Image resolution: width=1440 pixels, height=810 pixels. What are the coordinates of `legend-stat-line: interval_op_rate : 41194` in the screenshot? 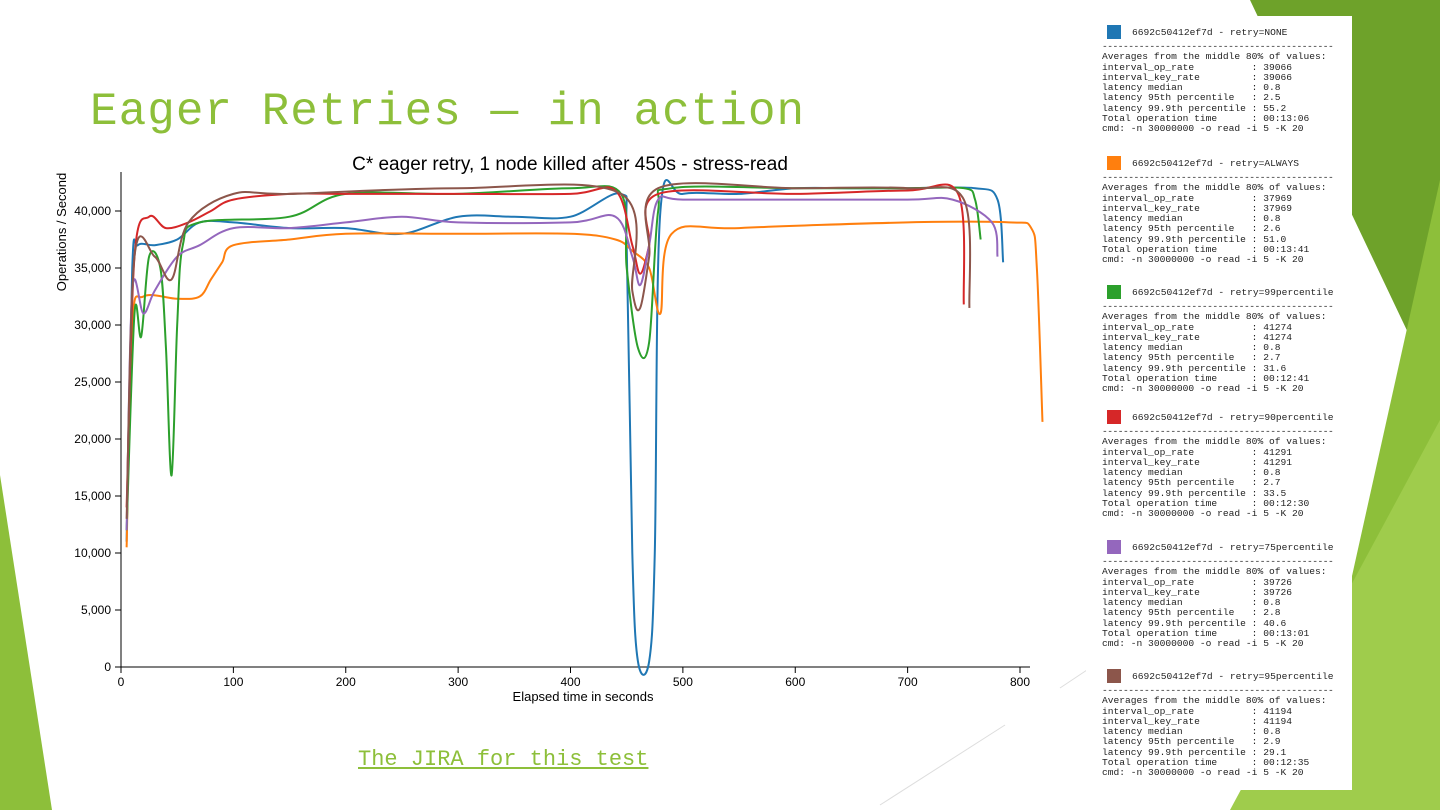 It's located at (1197, 711).